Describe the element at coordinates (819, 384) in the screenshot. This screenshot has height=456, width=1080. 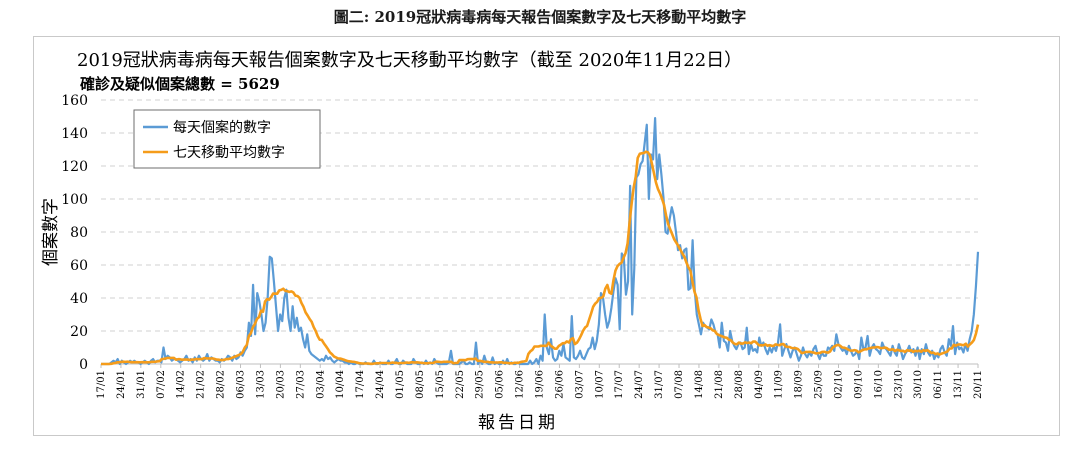
I see `x-tick-label: 25/09` at that location.